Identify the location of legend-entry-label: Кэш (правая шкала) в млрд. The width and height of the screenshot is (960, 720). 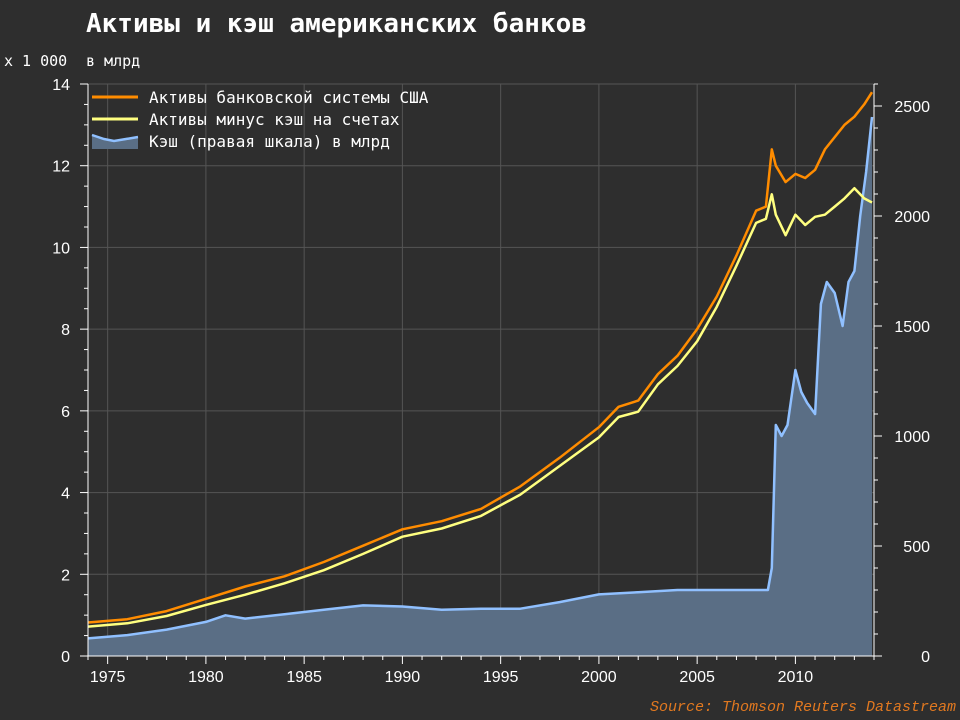
(269, 141).